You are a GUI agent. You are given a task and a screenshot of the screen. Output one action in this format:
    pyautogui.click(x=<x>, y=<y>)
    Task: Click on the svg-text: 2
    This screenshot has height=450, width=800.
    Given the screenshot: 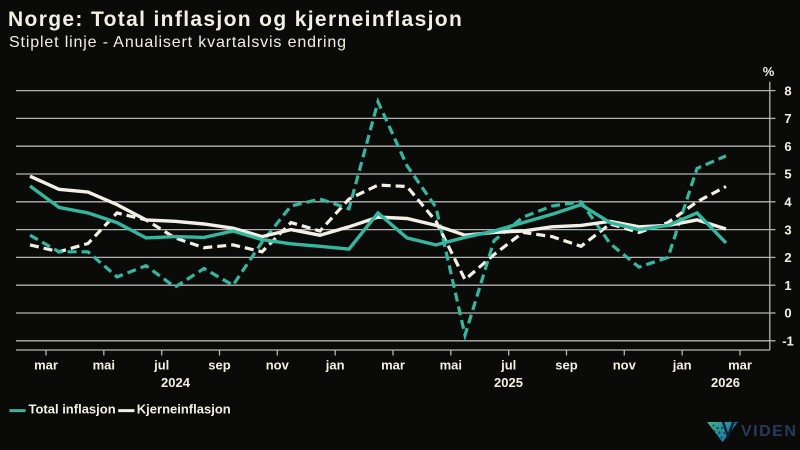 What is the action you would take?
    pyautogui.click(x=787, y=257)
    